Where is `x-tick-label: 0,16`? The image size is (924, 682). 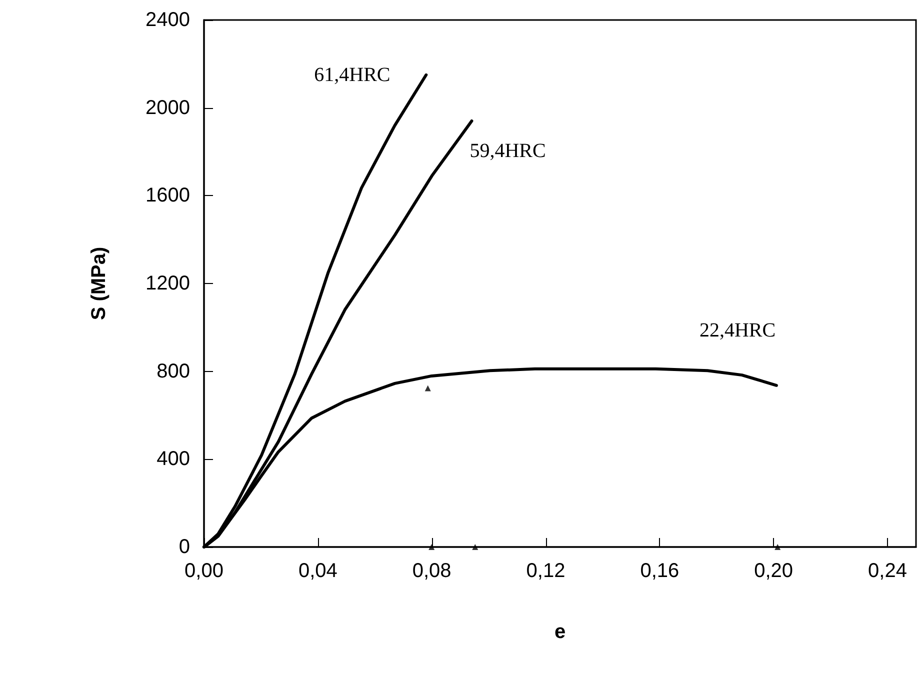 x-tick-label: 0,16 is located at coordinates (660, 571).